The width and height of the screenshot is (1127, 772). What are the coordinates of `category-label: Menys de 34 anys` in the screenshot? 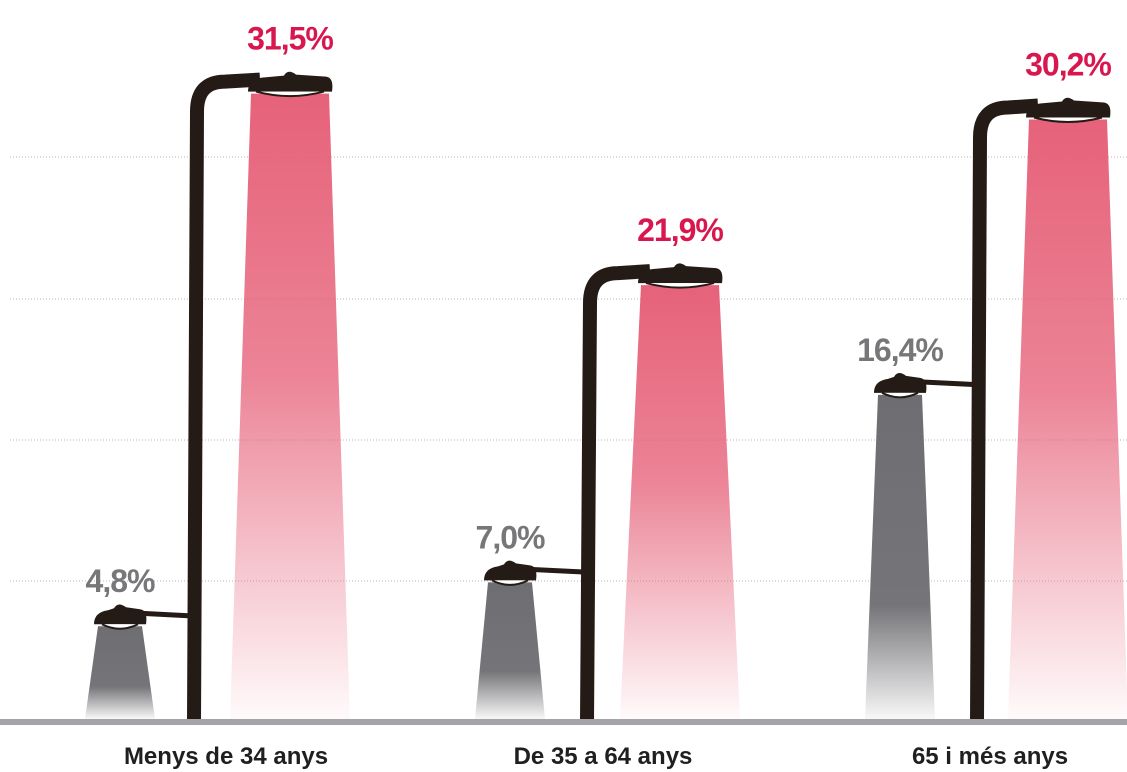 It's located at (226, 756).